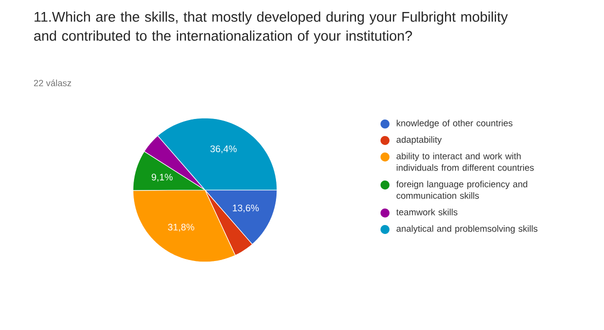 This screenshot has width=604, height=330. I want to click on data-label: 9,1%, so click(162, 178).